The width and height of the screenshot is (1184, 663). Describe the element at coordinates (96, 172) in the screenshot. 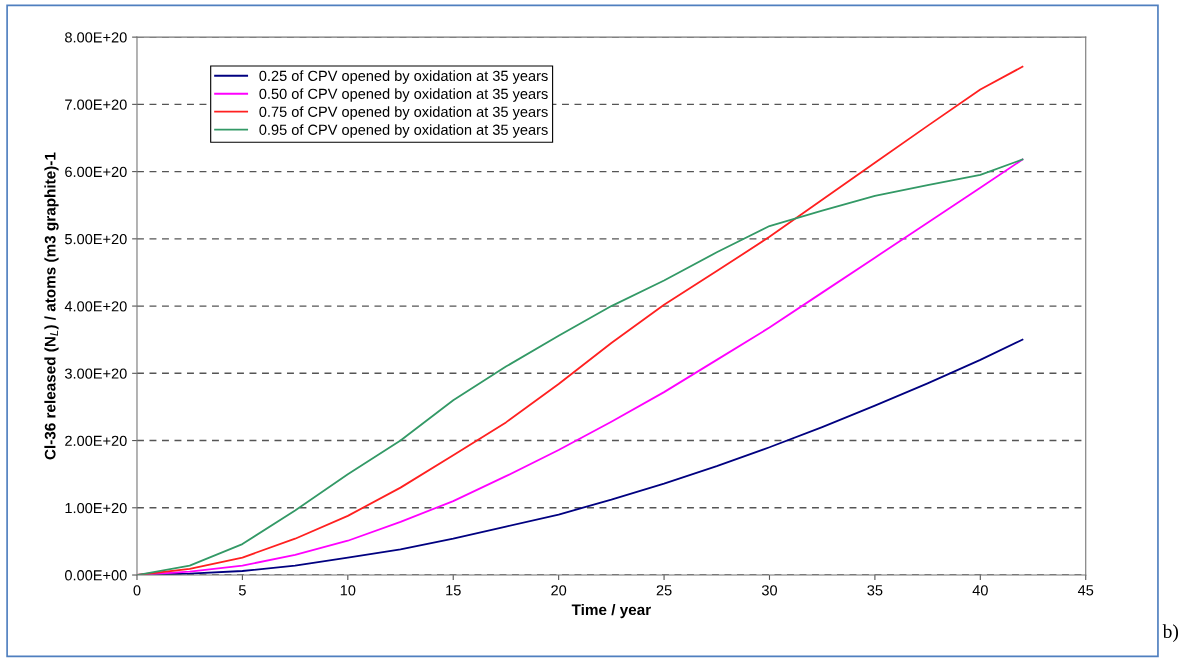

I see `y-tick-label: 6.00E+20` at that location.